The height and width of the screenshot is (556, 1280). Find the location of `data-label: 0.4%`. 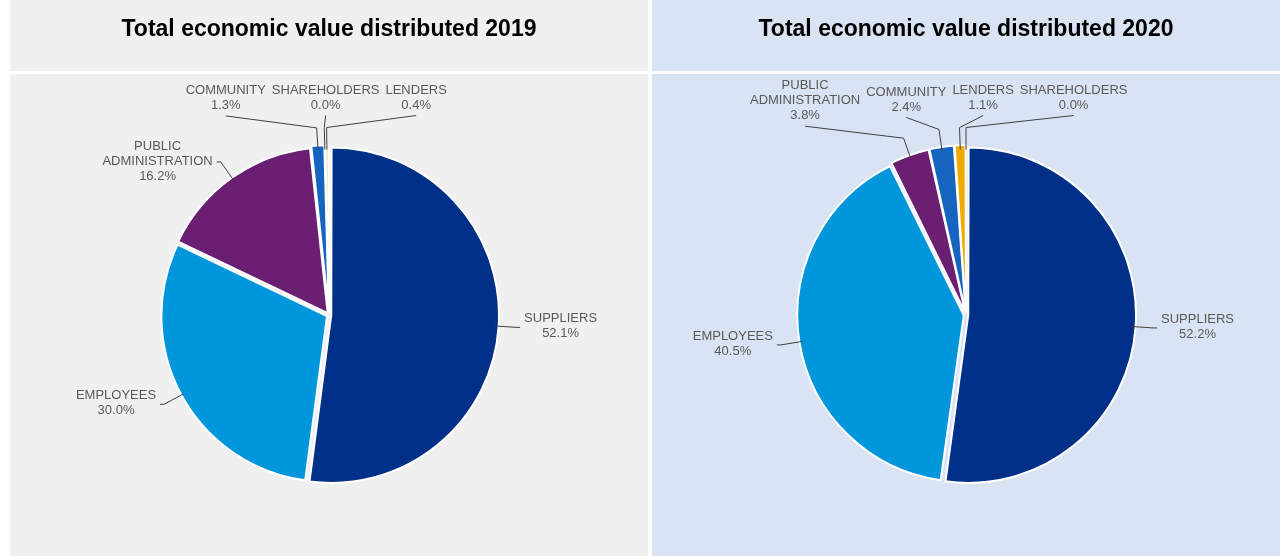

data-label: 0.4% is located at coordinates (416, 104).